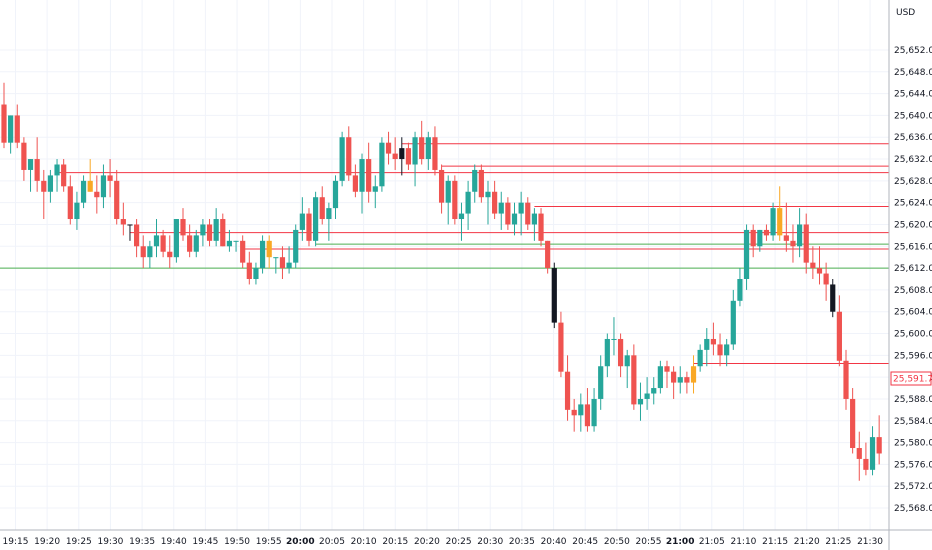  I want to click on time-tick-label: 20:15, so click(395, 542).